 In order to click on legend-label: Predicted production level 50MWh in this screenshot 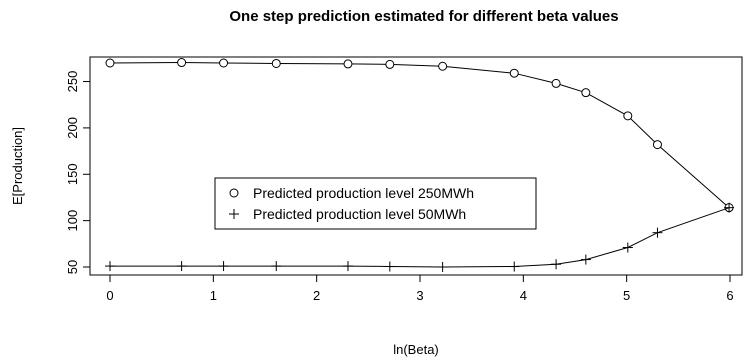, I will do `click(359, 214)`.